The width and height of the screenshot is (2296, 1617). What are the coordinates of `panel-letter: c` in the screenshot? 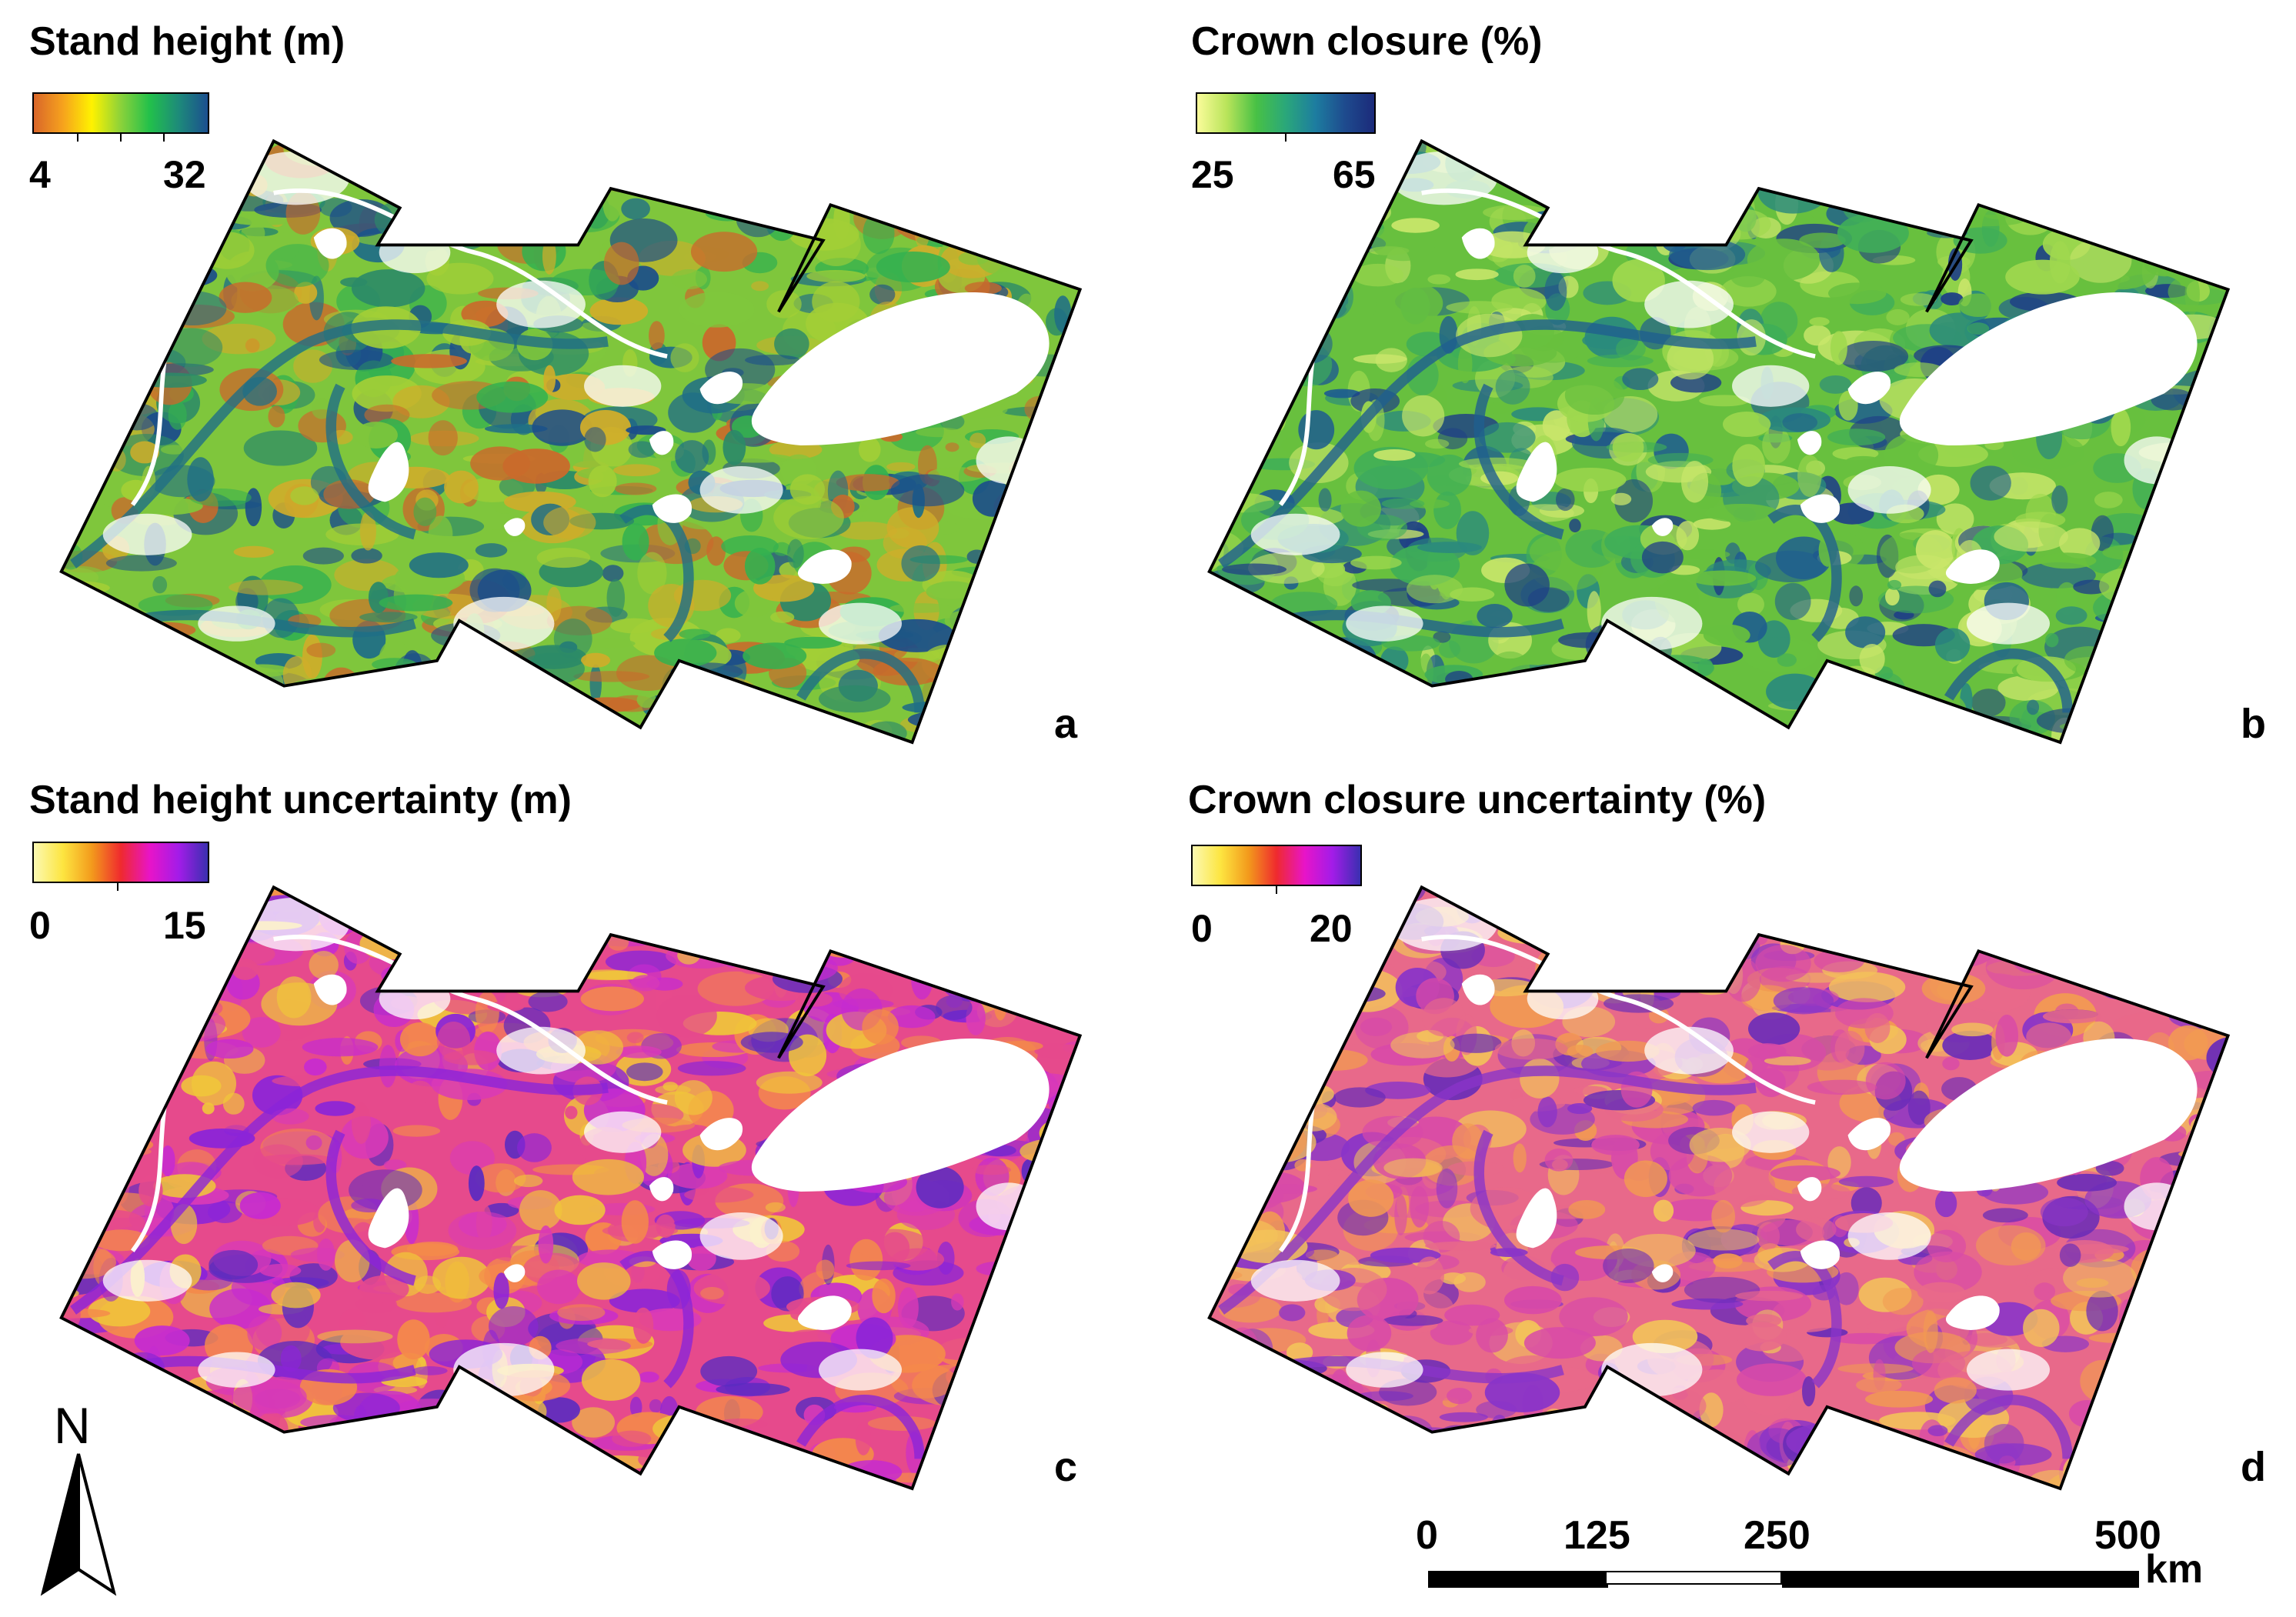 It's located at (1066, 1467).